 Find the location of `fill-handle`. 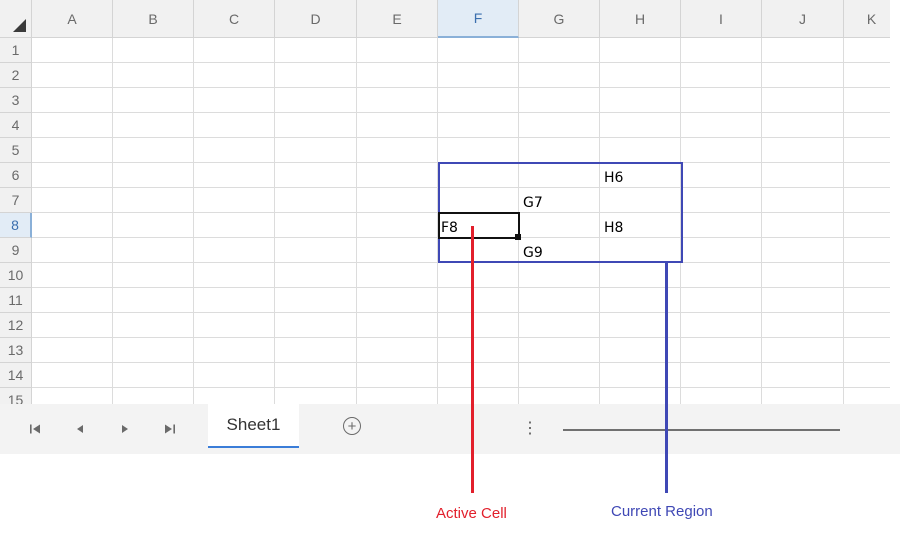

fill-handle is located at coordinates (518, 237).